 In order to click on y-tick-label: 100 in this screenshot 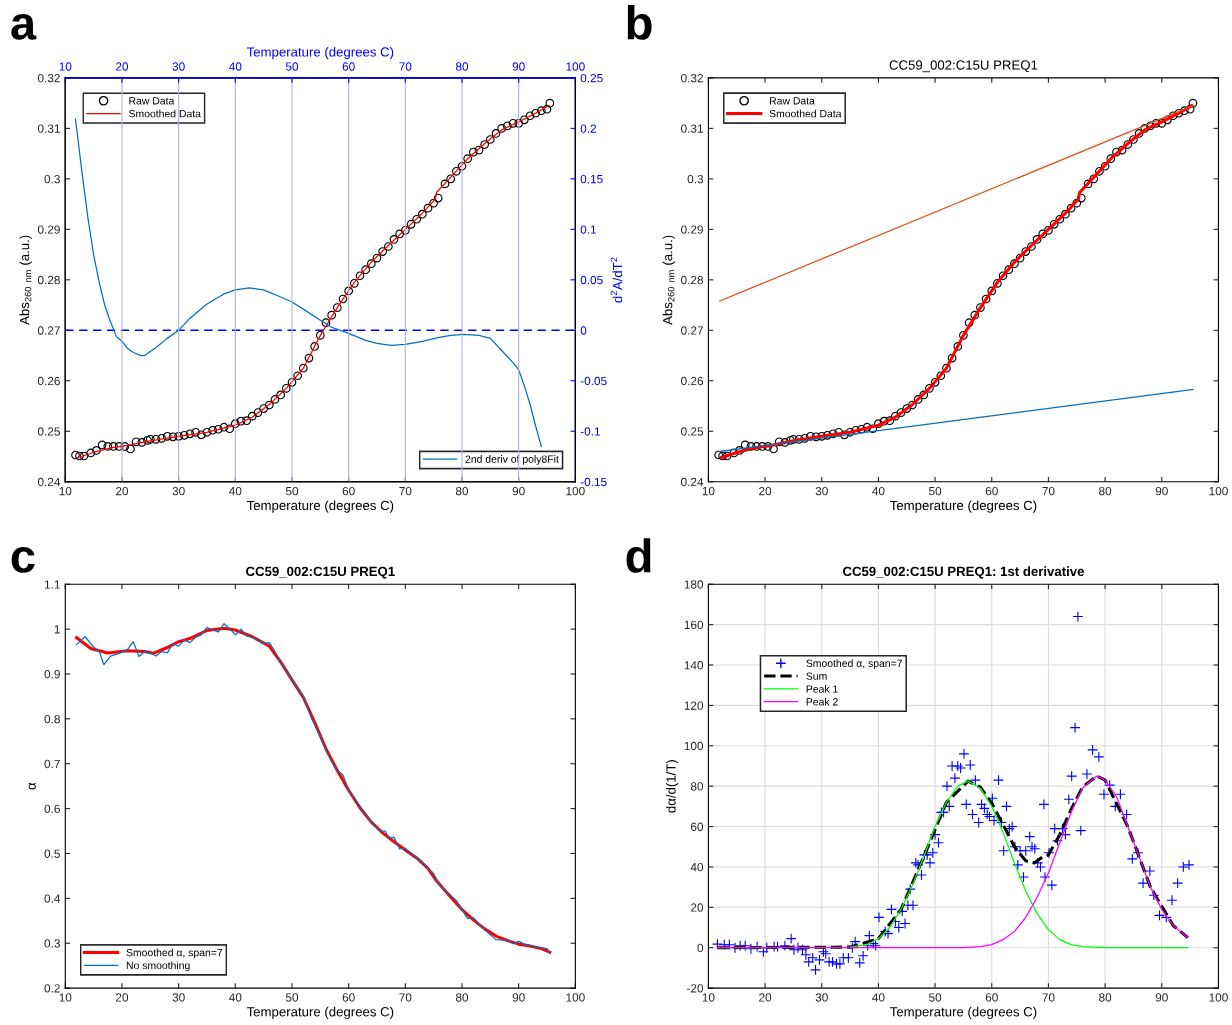, I will do `click(694, 746)`.